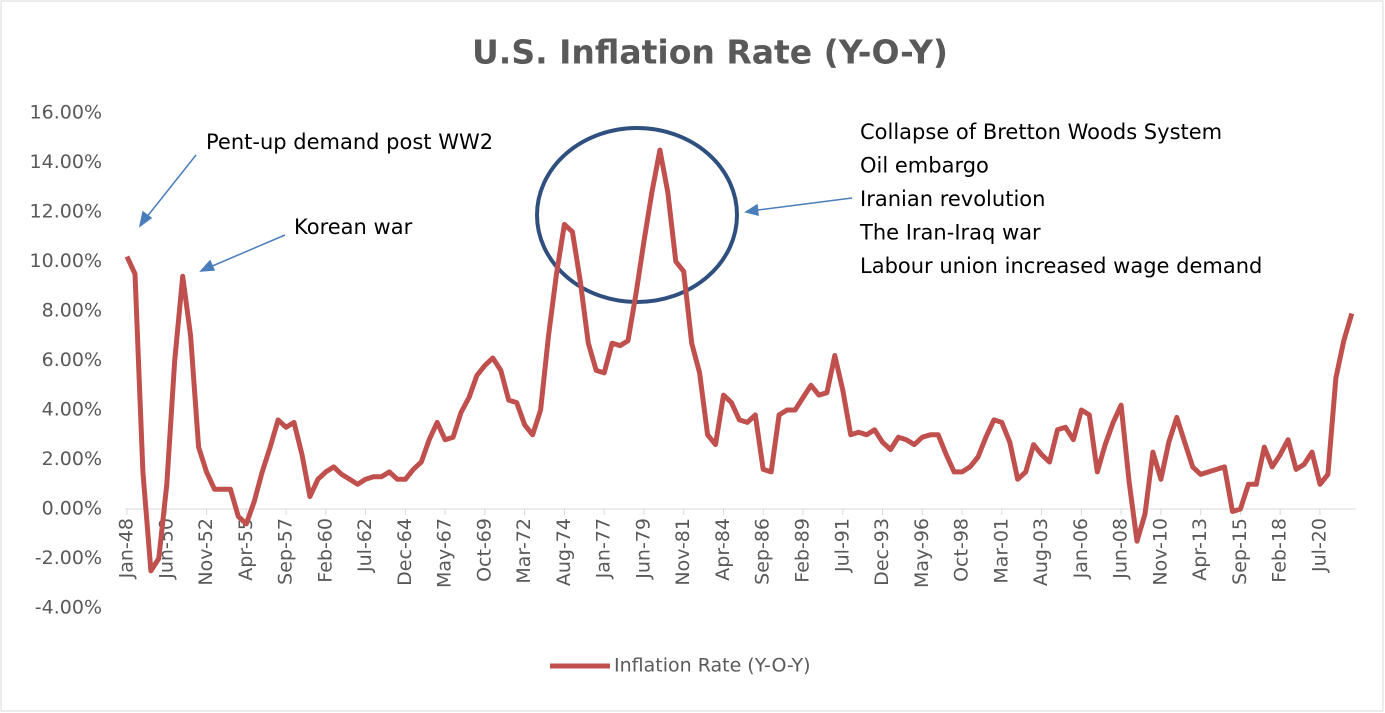  Describe the element at coordinates (405, 552) in the screenshot. I see `x-tick-label: Dec-64` at that location.